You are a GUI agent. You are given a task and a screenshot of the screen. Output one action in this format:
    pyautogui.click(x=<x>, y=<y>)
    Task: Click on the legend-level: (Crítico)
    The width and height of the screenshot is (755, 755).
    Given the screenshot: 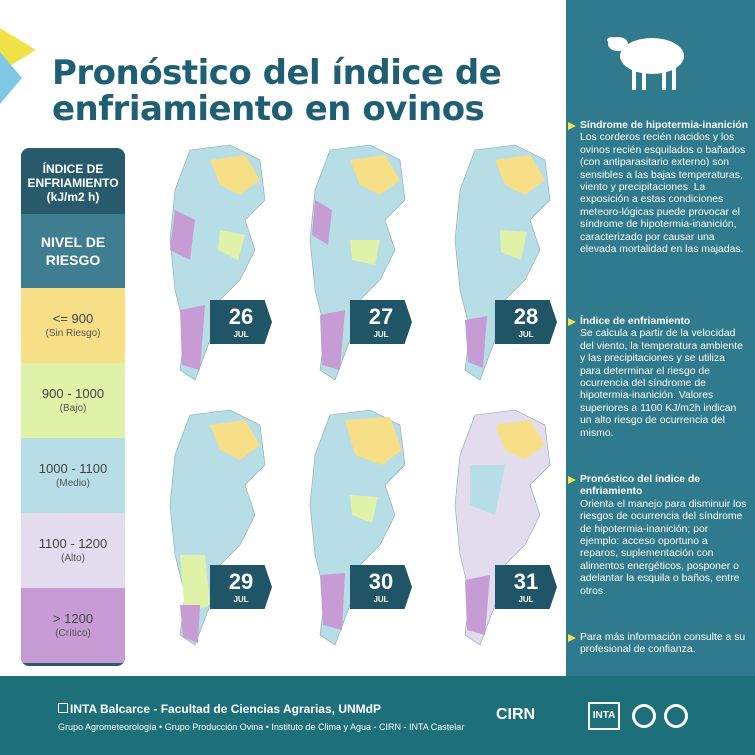 What is the action you would take?
    pyautogui.click(x=73, y=633)
    